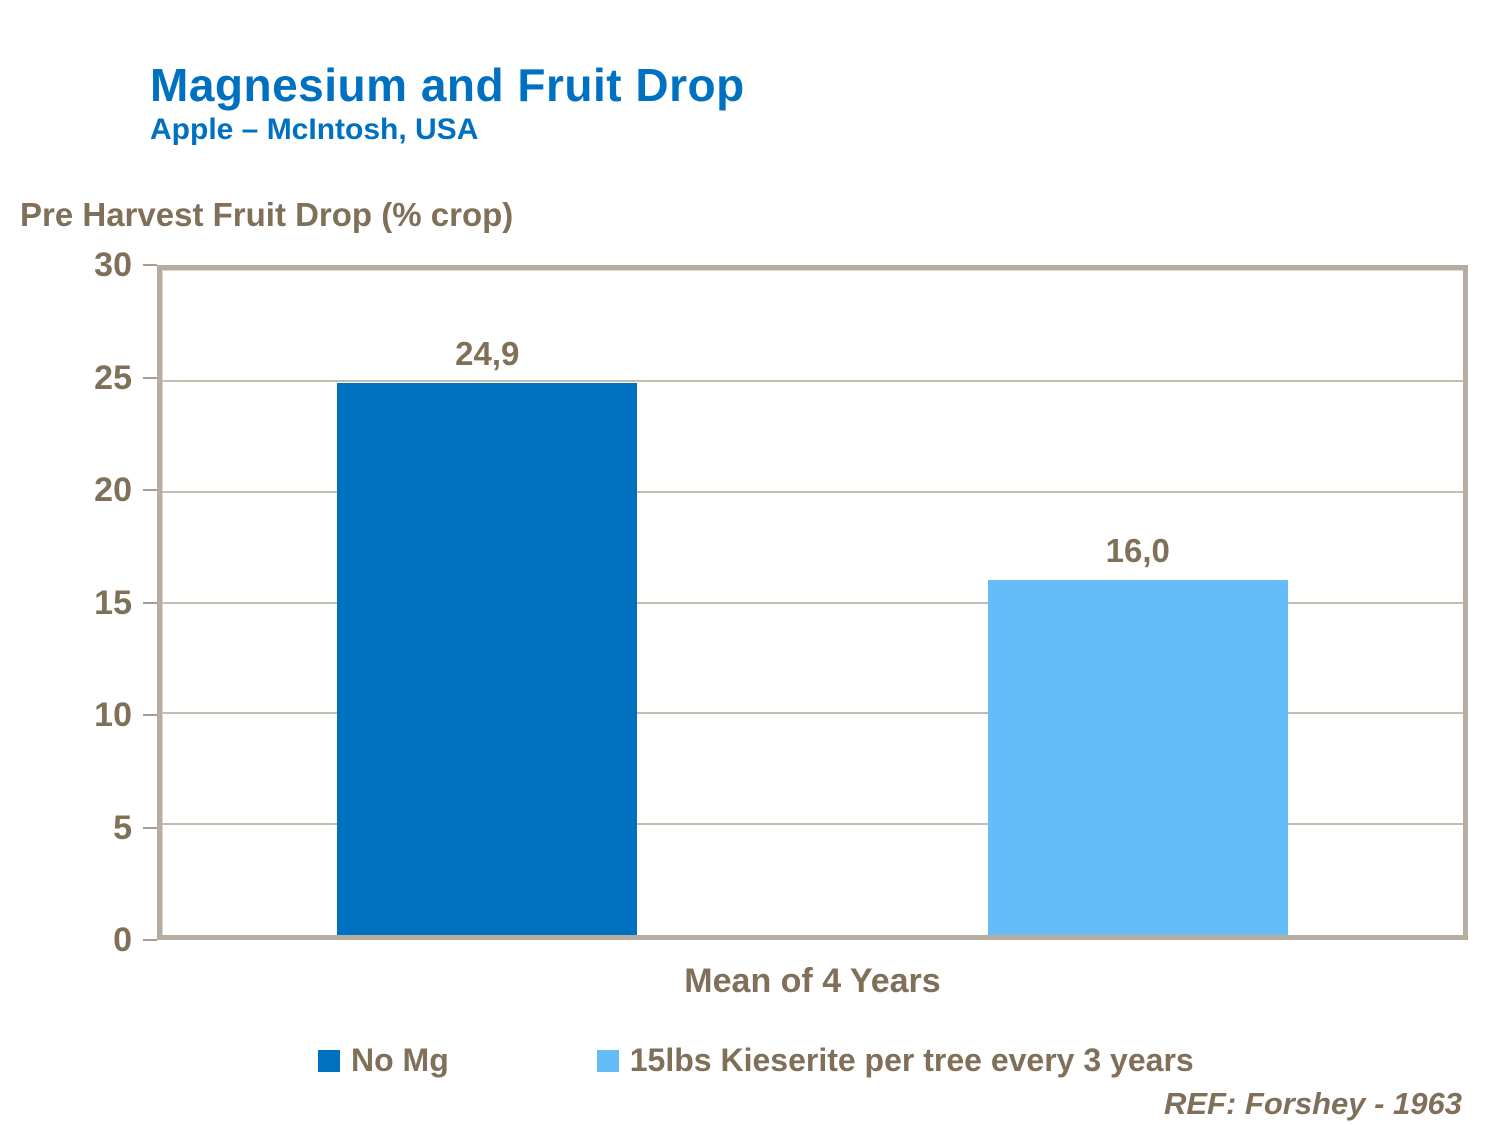 The height and width of the screenshot is (1125, 1500). Describe the element at coordinates (113, 377) in the screenshot. I see `y-tick-label-25: 25` at that location.